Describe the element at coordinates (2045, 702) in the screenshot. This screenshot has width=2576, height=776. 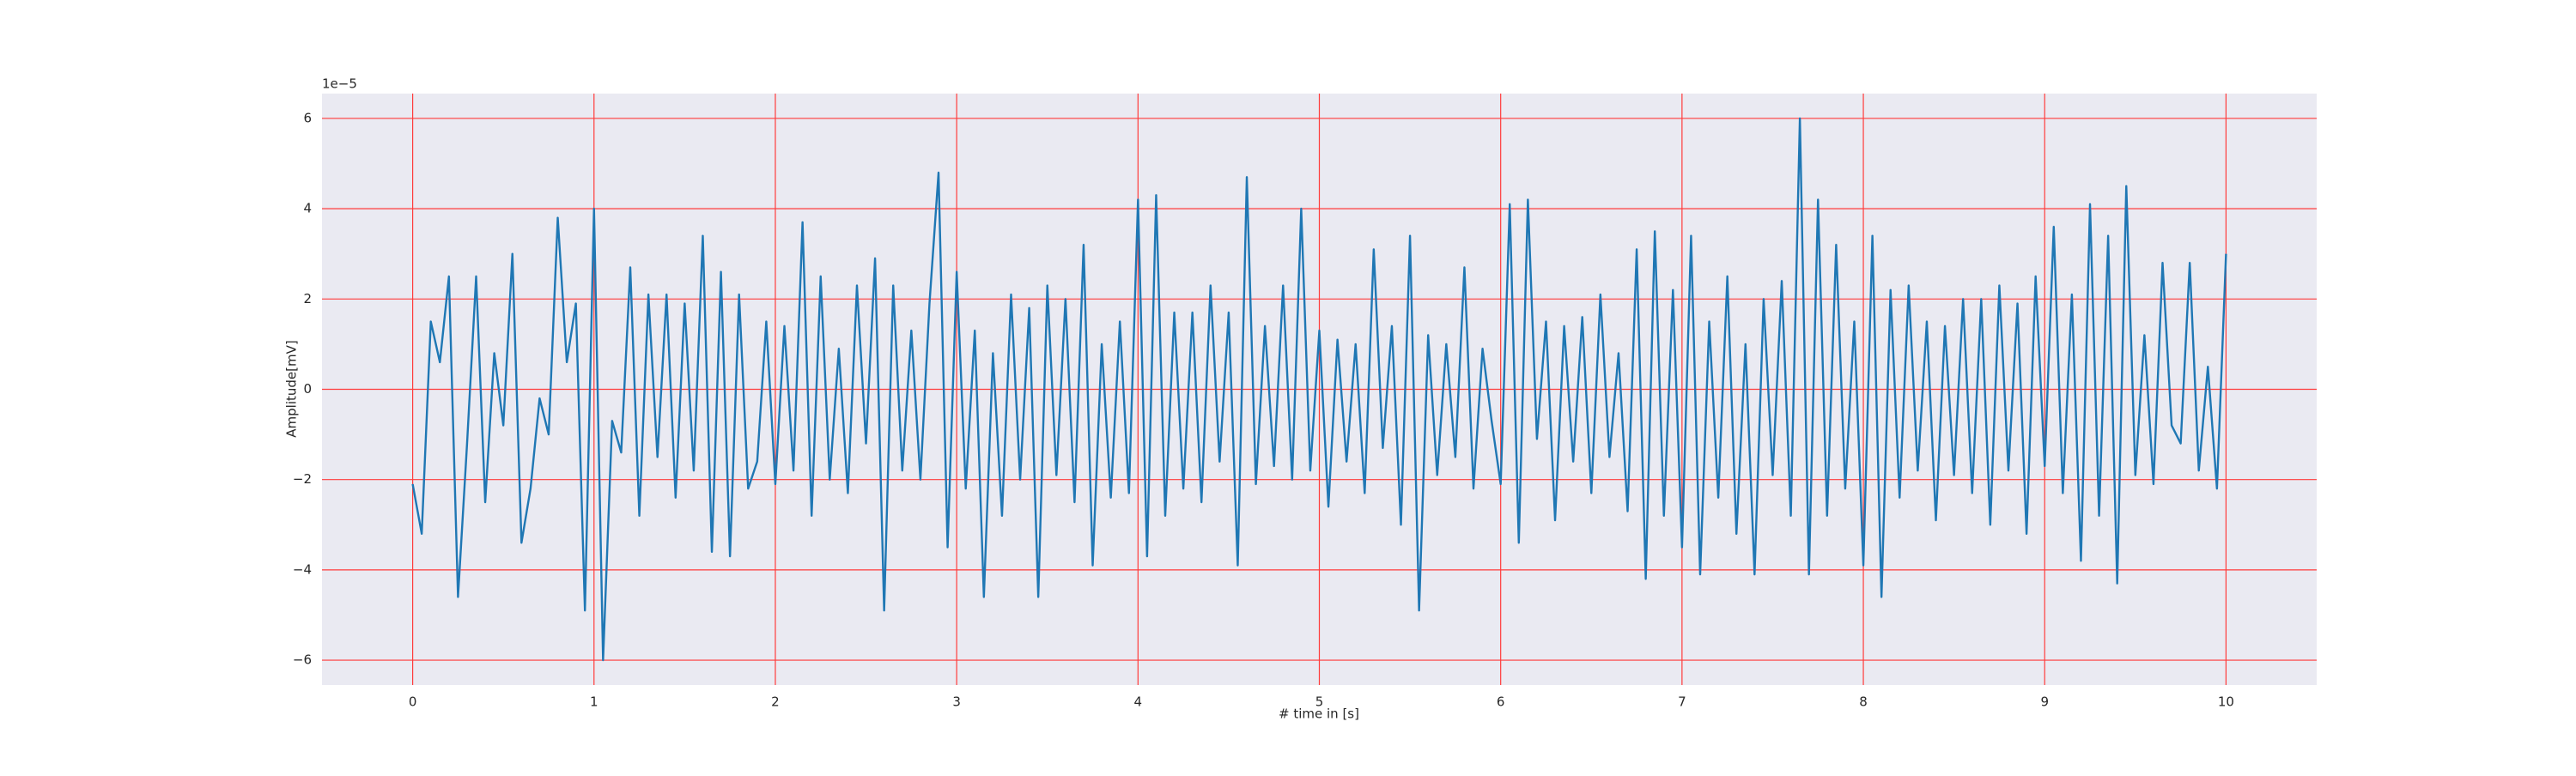
I see `x-tick-label: 9` at that location.